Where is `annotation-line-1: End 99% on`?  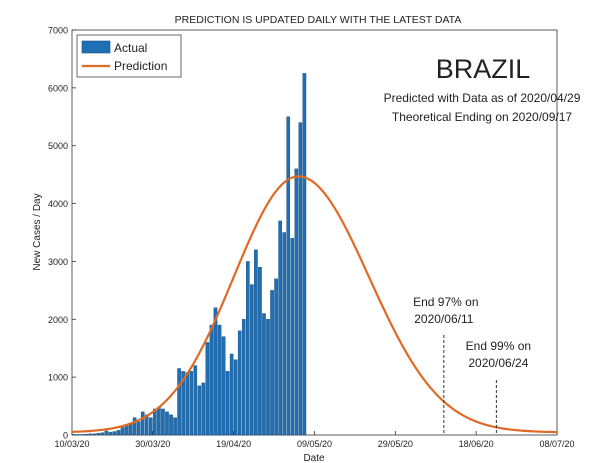 annotation-line-1: End 99% on is located at coordinates (498, 346).